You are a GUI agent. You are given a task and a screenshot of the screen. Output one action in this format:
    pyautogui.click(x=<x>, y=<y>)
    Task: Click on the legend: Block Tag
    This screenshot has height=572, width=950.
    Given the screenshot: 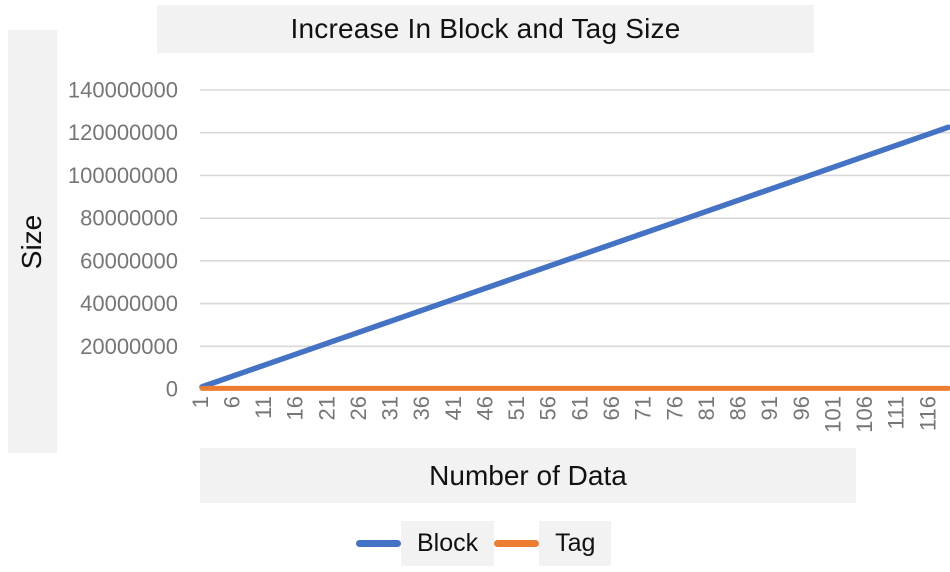 What is the action you would take?
    pyautogui.click(x=484, y=543)
    